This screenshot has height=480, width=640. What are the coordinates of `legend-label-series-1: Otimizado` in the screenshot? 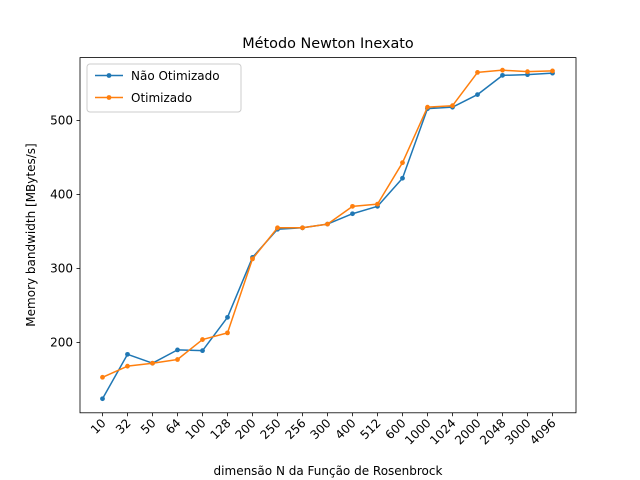 It's located at (161, 98).